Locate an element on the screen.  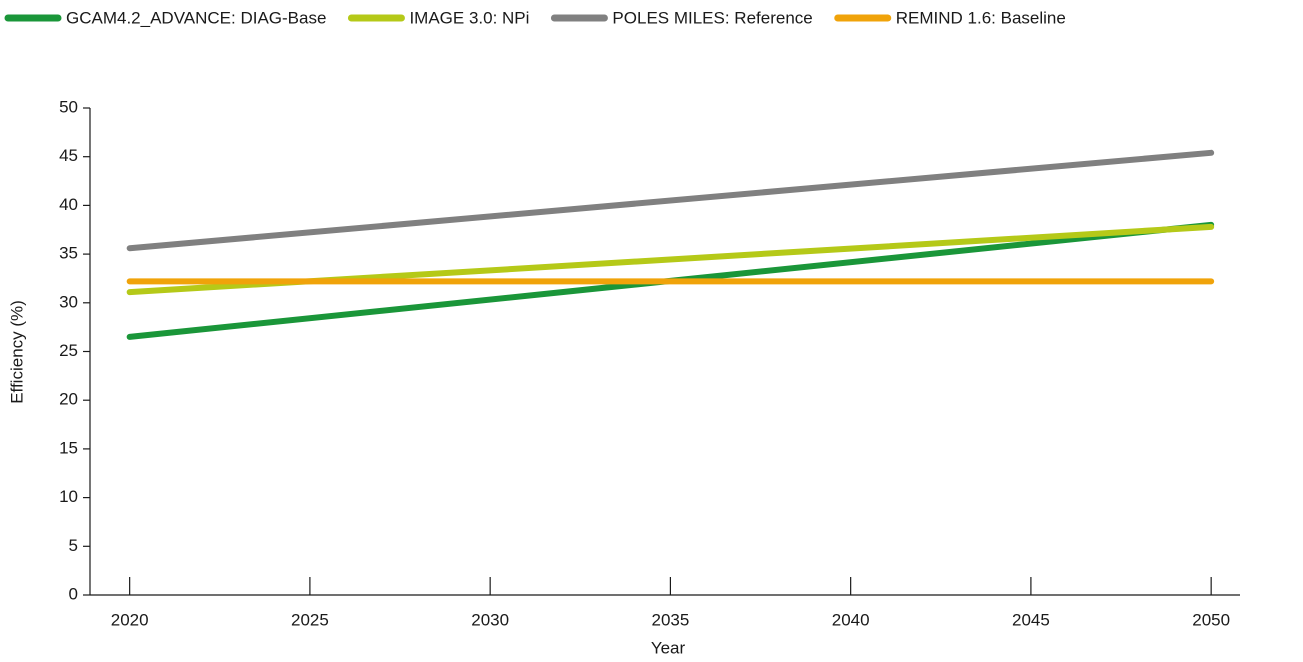
legend-label: POLES MILES: Reference is located at coordinates (712, 17).